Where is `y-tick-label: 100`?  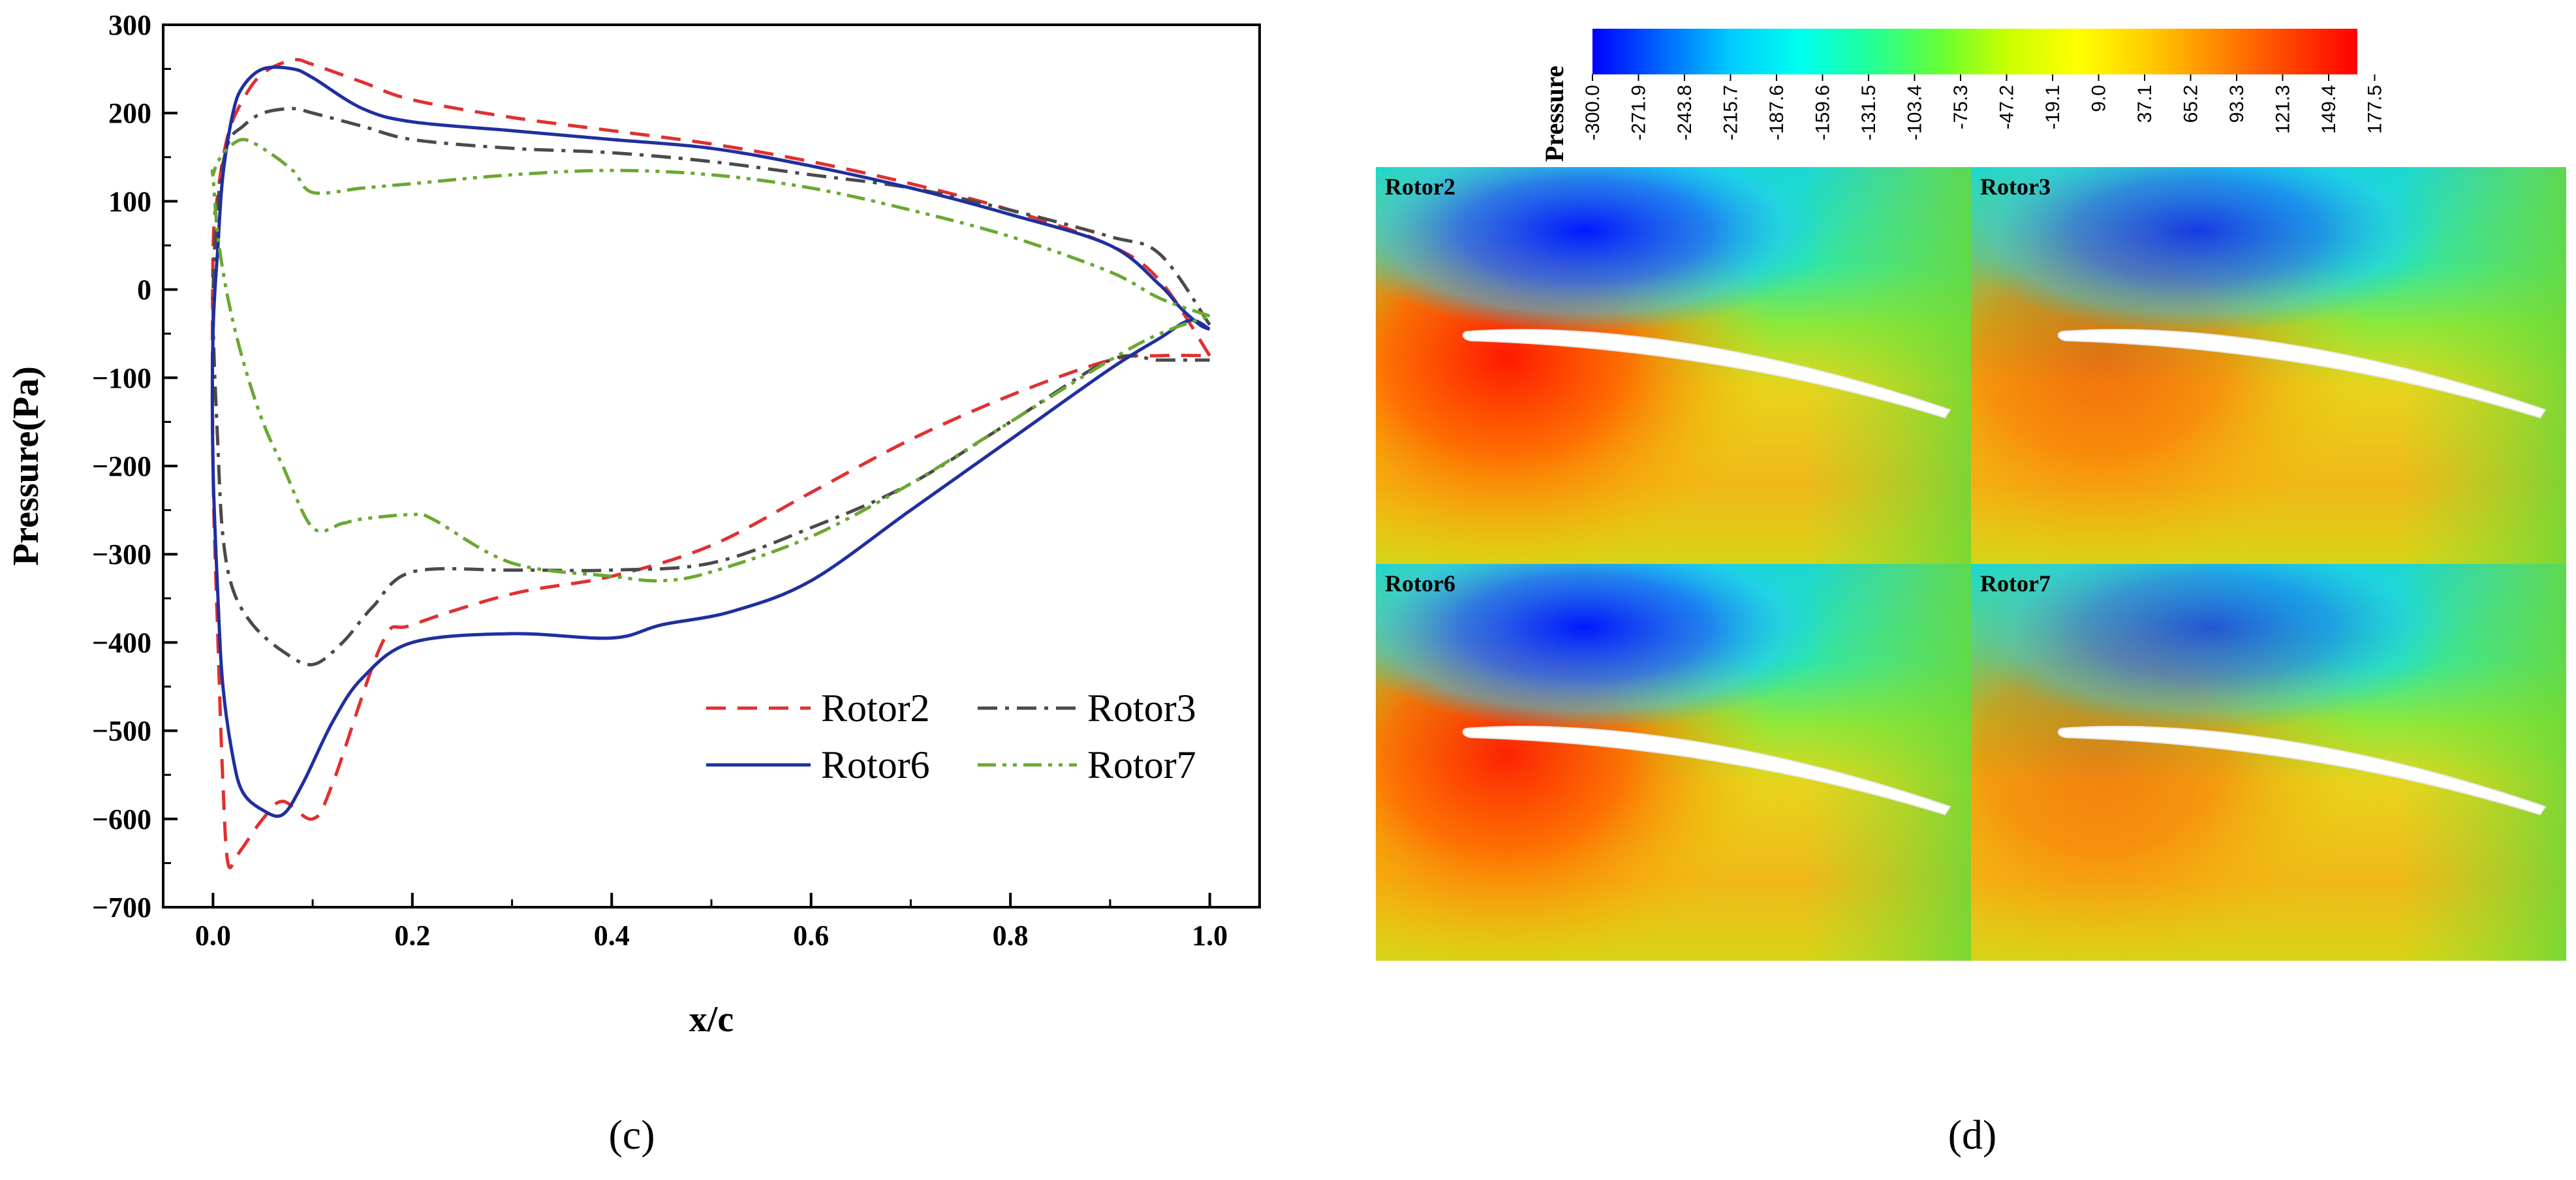 y-tick-label: 100 is located at coordinates (129, 201).